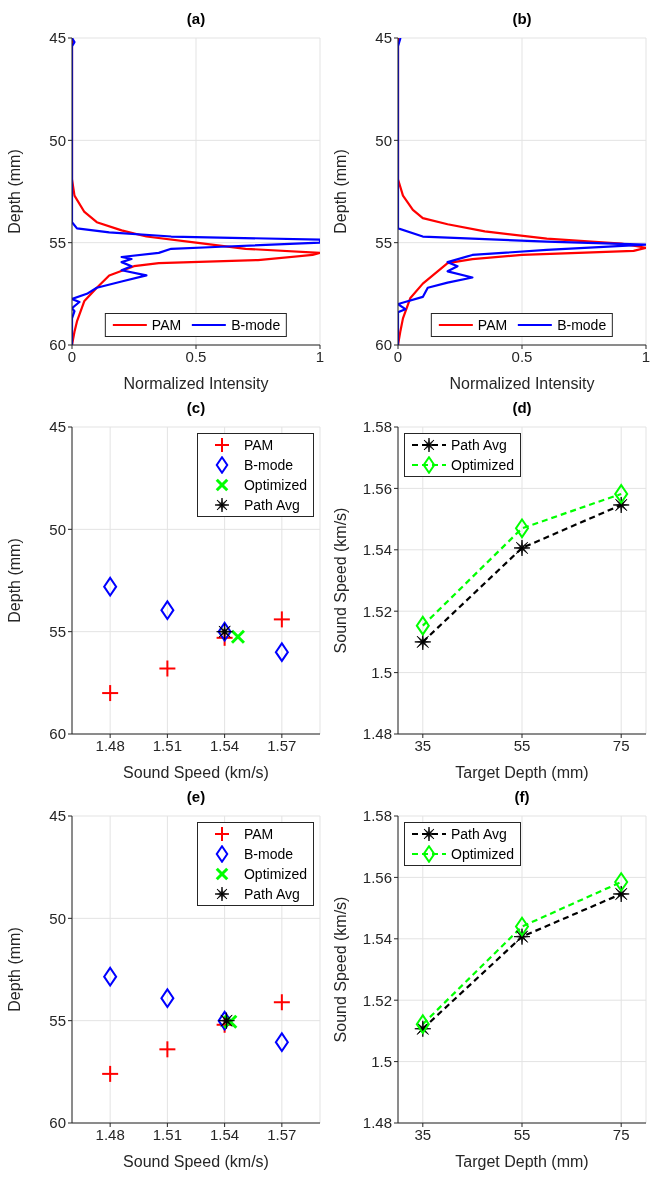 This screenshot has width=669, height=1182. I want to click on chart-title: (a), so click(196, 19).